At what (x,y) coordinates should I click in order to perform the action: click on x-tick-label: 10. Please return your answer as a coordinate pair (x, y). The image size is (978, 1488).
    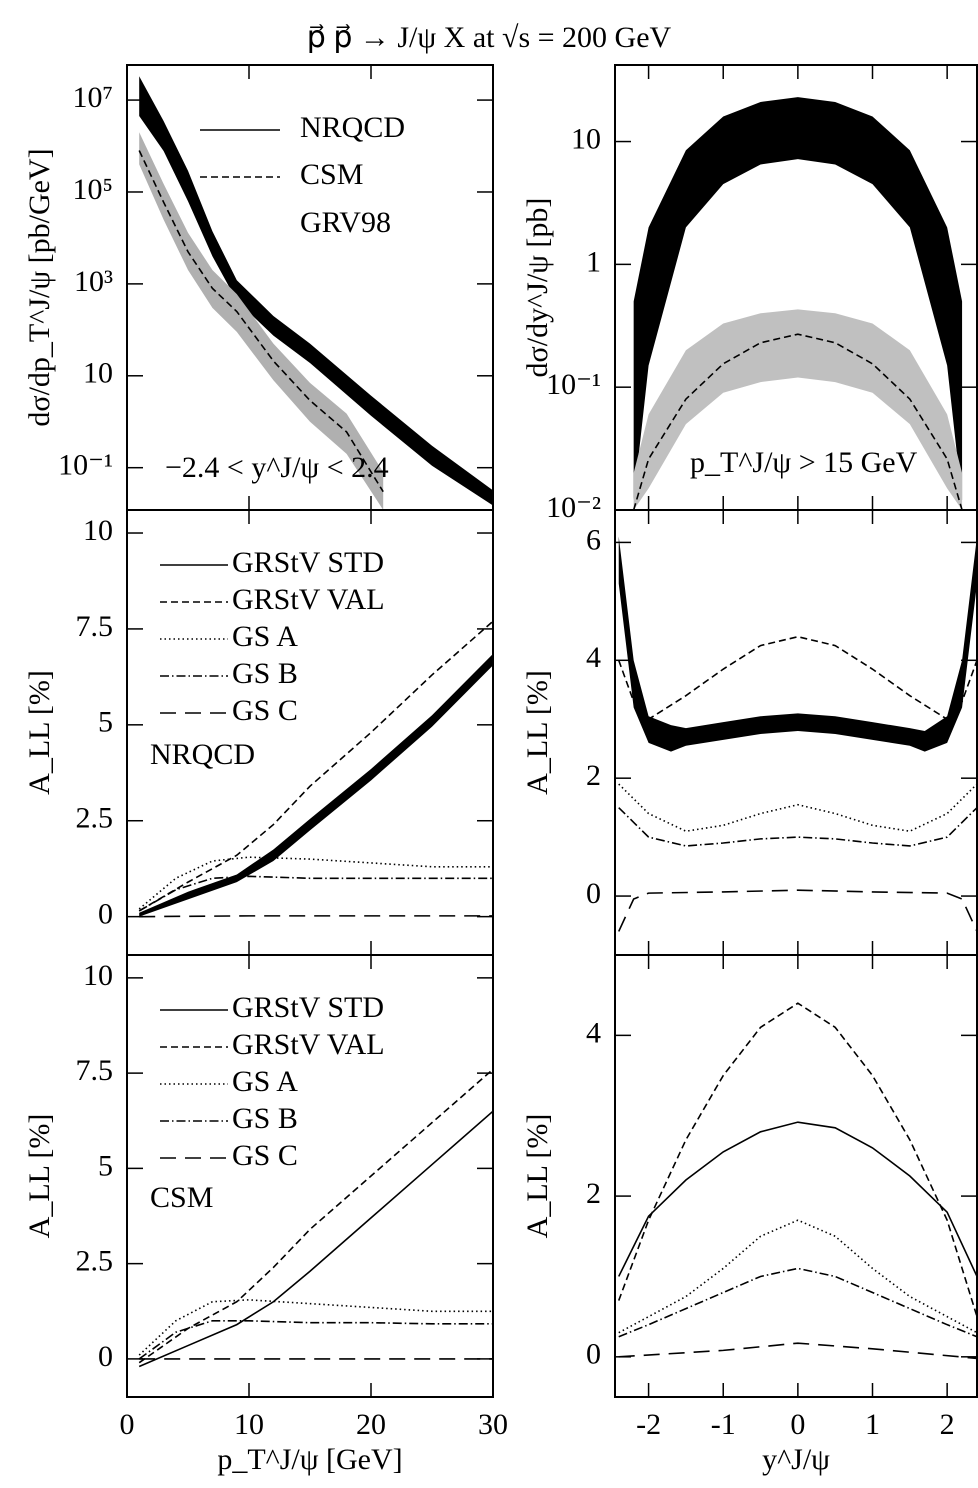
    Looking at the image, I should click on (249, 1424).